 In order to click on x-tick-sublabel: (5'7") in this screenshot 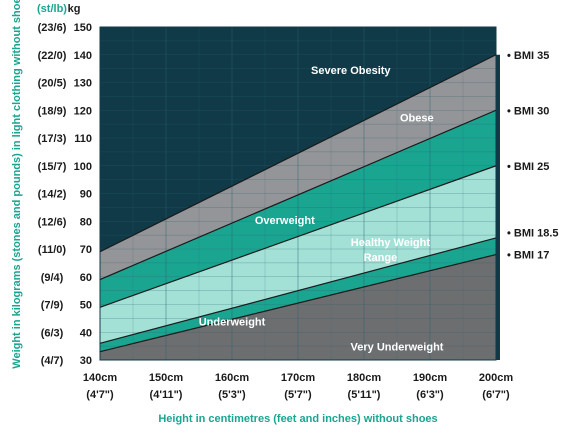, I will do `click(298, 395)`.